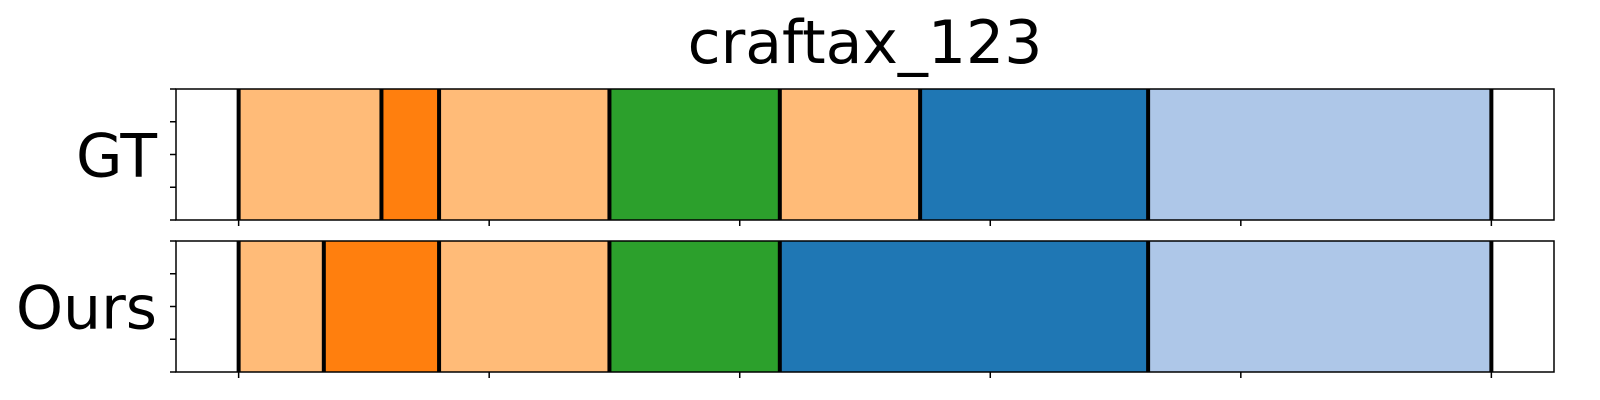 This screenshot has width=1600, height=400. I want to click on chart-title: craftax_123, so click(865, 43).